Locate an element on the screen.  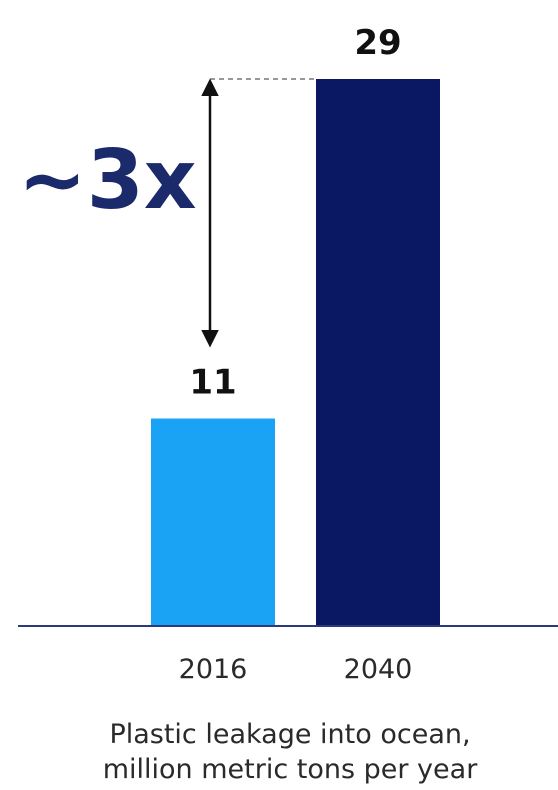
value-label-2016: 11 is located at coordinates (212, 383).